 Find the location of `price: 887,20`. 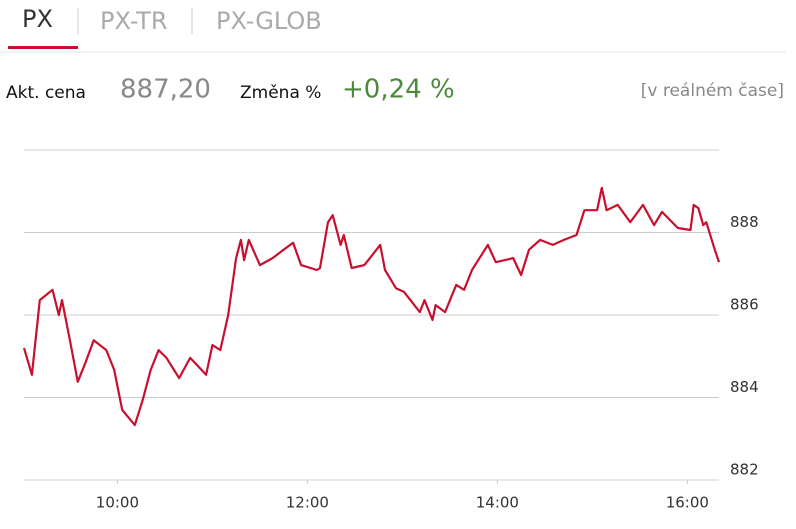

price: 887,20 is located at coordinates (165, 90).